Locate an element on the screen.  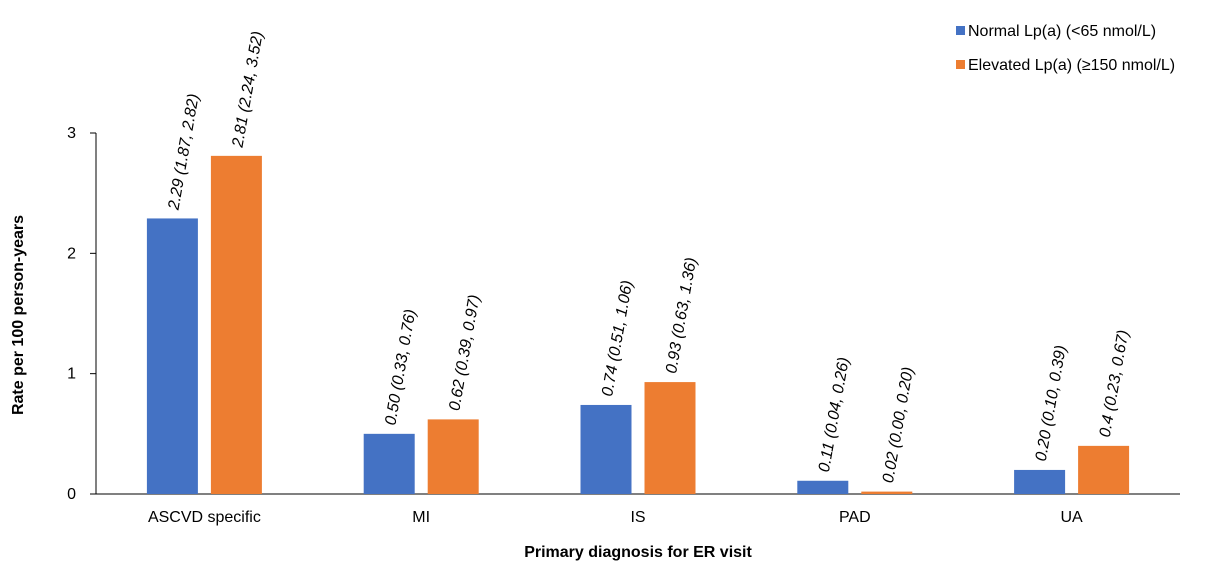
data-label-elevated: 0.02 (0.00, 0.20) is located at coordinates (898, 425).